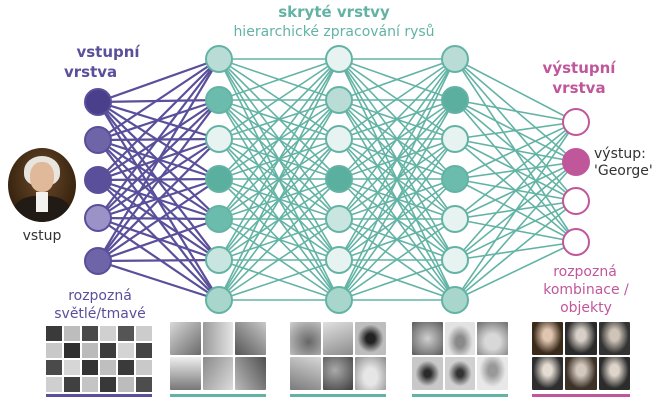 This screenshot has width=665, height=399. I want to click on input-layer-title-line1: vstupní, so click(108, 52).